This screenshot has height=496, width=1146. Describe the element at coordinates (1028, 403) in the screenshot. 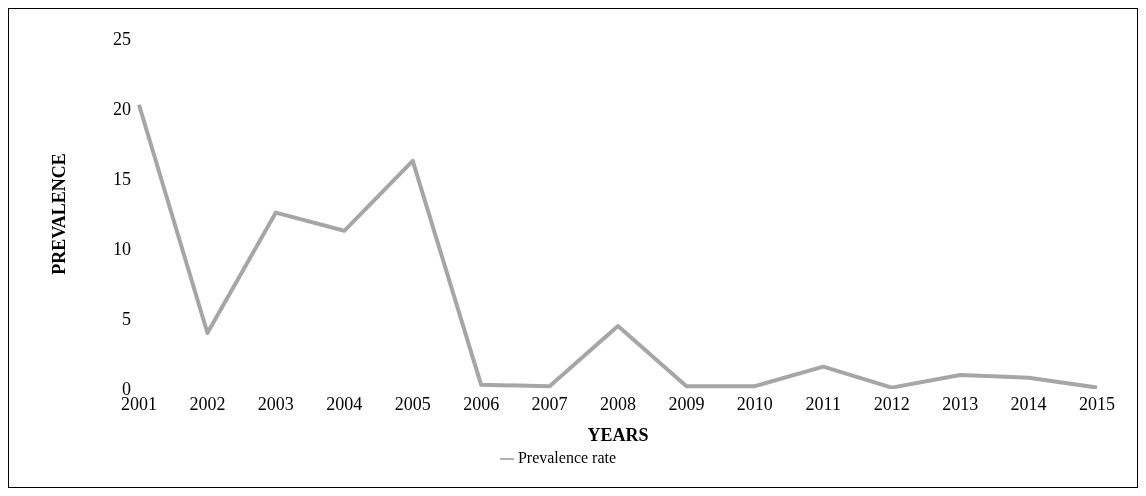

I see `x-tick-label: 2014` at that location.